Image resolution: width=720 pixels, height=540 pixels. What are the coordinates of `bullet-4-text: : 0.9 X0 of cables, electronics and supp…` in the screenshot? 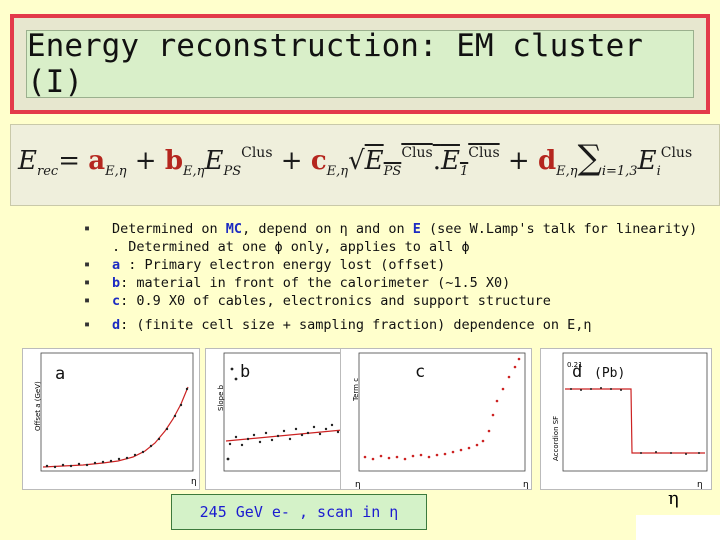 It's located at (335, 301).